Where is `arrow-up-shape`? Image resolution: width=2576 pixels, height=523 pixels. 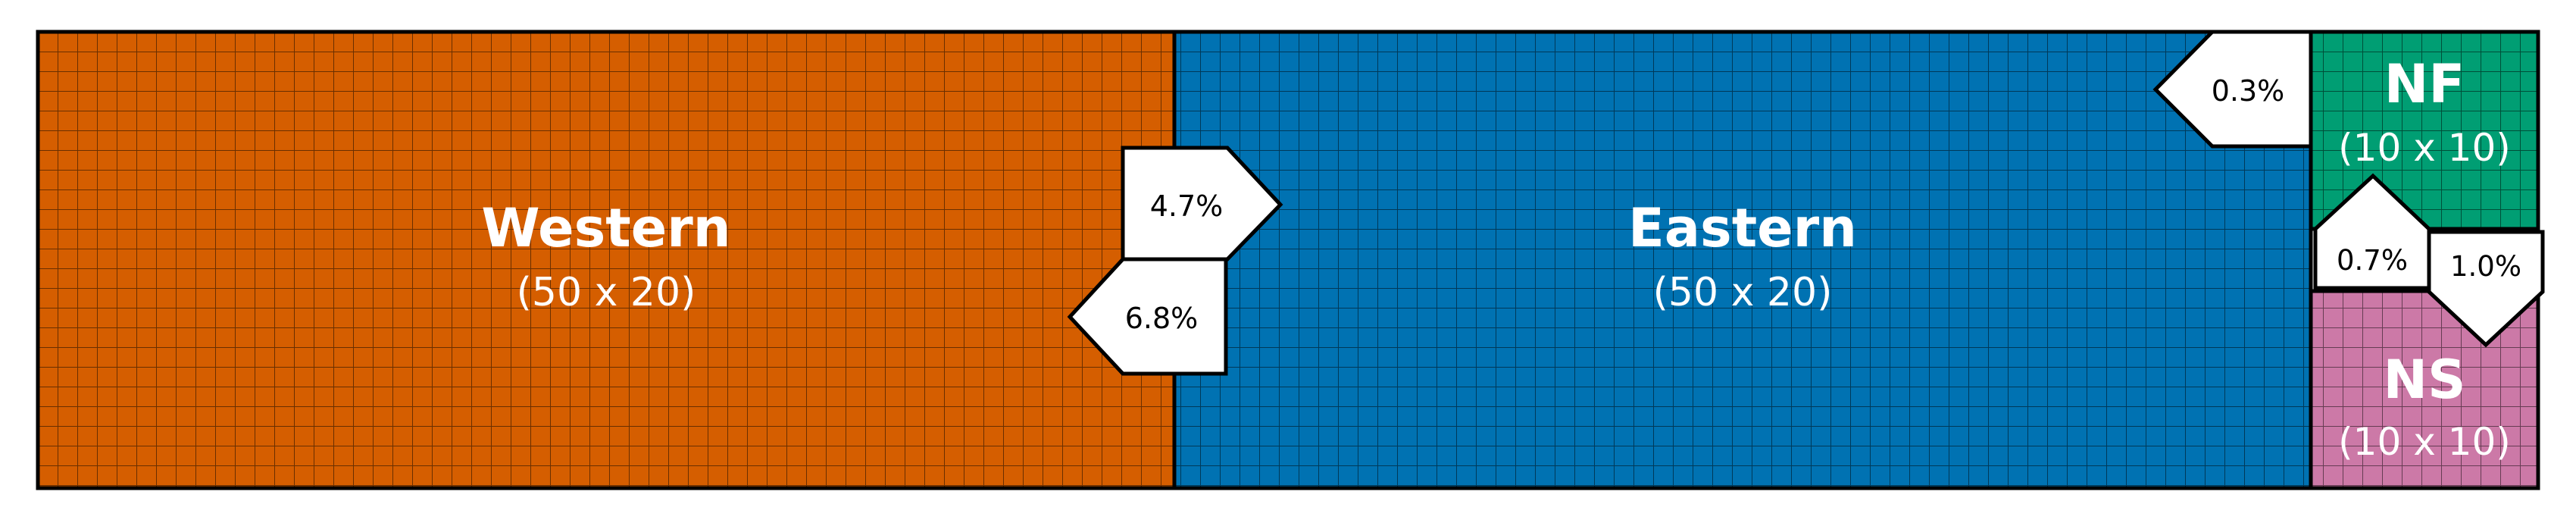 arrow-up-shape is located at coordinates (2372, 231).